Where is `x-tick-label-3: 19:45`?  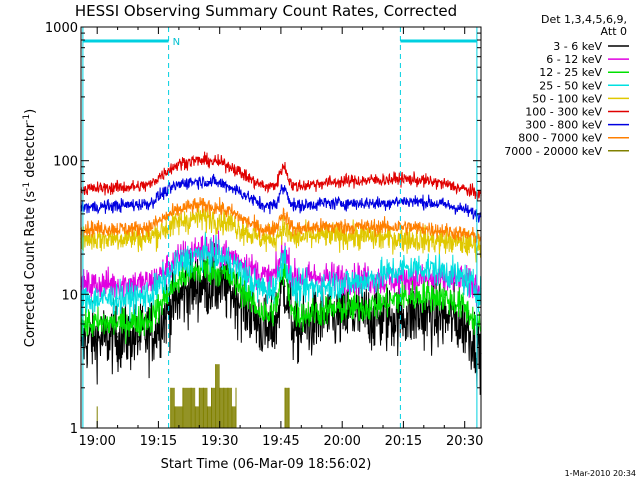 x-tick-label-3: 19:45 is located at coordinates (280, 441).